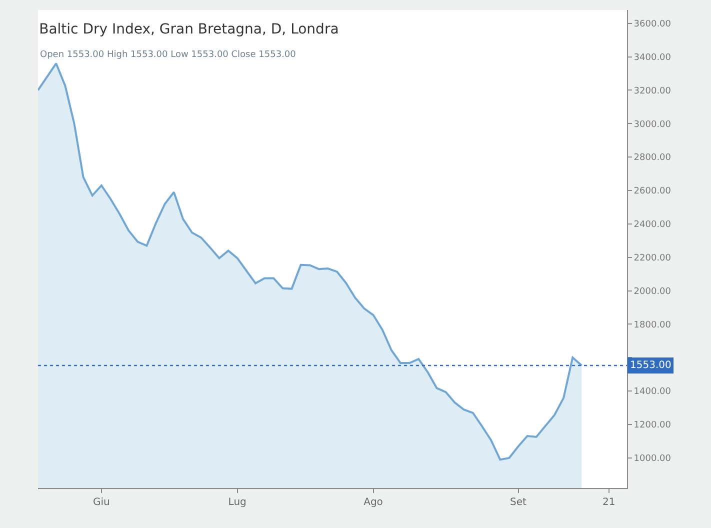 Image resolution: width=711 pixels, height=528 pixels. Describe the element at coordinates (653, 191) in the screenshot. I see `y-tick-label: 2600.00` at that location.